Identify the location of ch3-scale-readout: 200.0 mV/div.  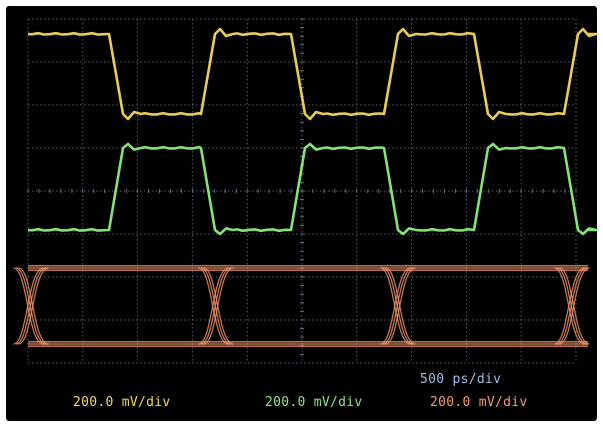
(479, 402).